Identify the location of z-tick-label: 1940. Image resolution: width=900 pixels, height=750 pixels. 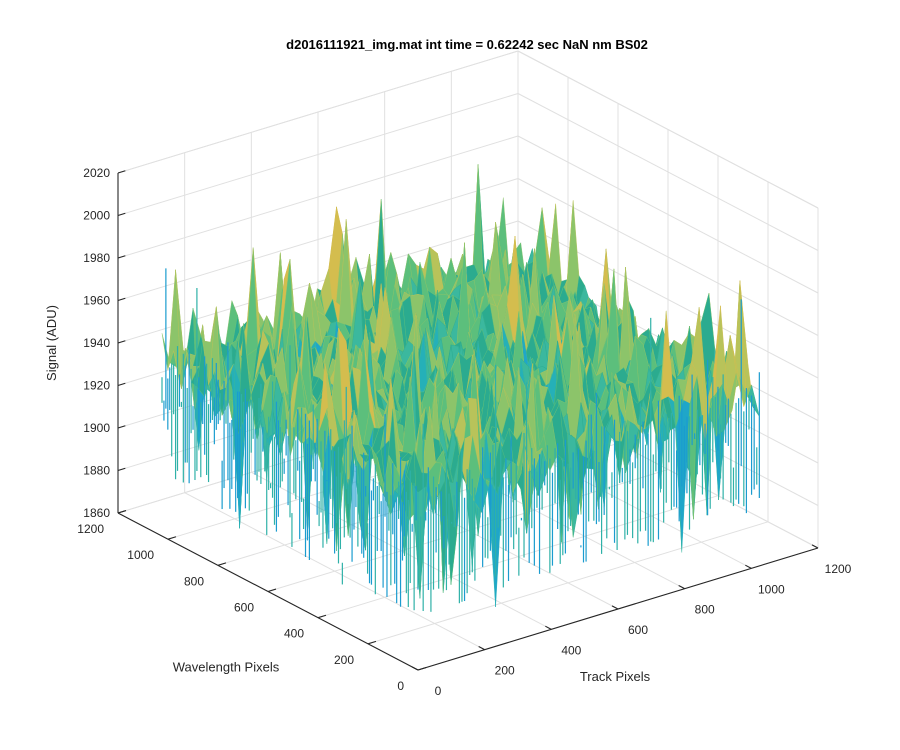
(96, 343).